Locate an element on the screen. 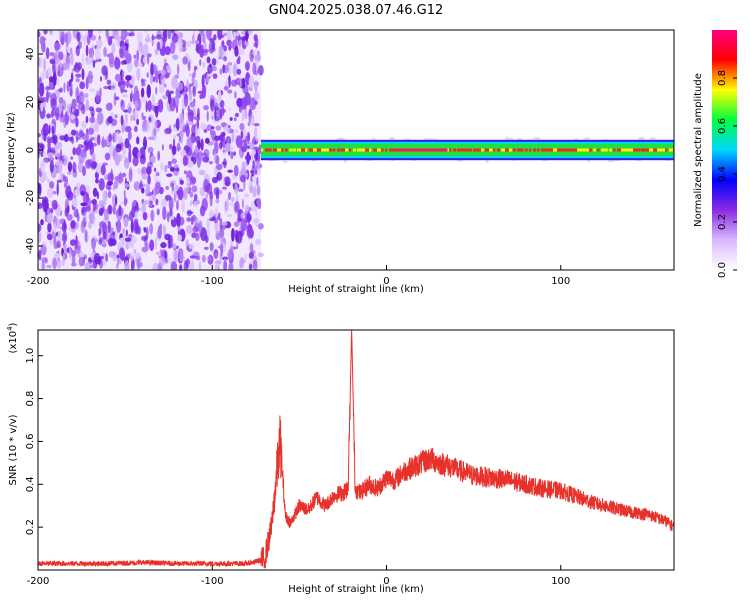  top-y-tick-label: 40 is located at coordinates (30, 54).